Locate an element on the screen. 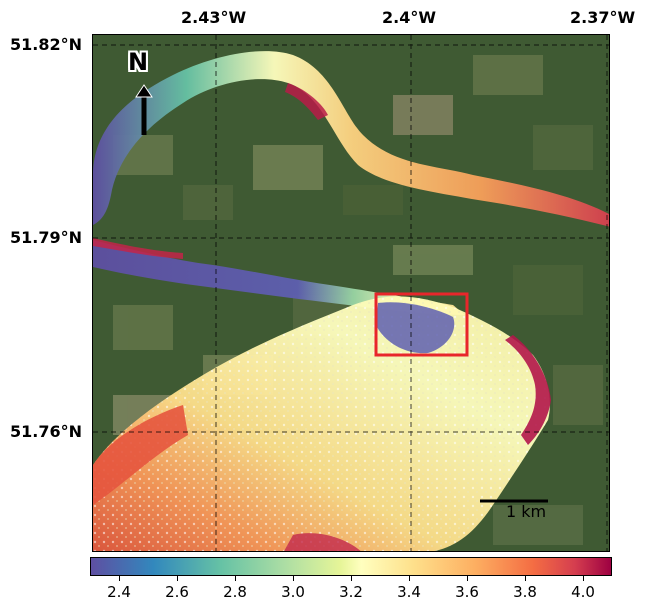 This screenshot has width=646, height=613. high-value-edge is located at coordinates (528, 390).